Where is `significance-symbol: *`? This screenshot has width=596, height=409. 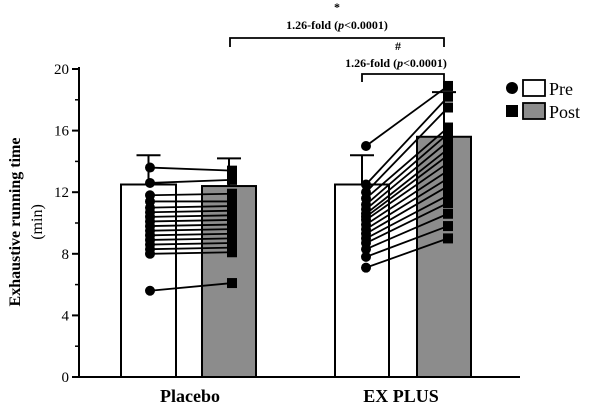 significance-symbol: * is located at coordinates (337, 7).